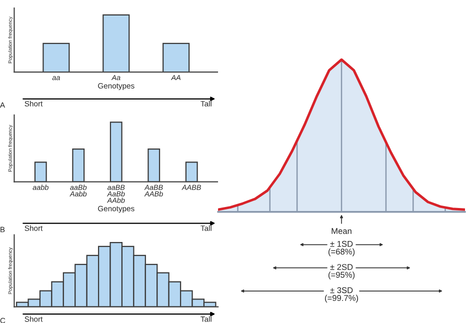 This screenshot has width=474, height=323. I want to click on text: Mean, so click(342, 231).